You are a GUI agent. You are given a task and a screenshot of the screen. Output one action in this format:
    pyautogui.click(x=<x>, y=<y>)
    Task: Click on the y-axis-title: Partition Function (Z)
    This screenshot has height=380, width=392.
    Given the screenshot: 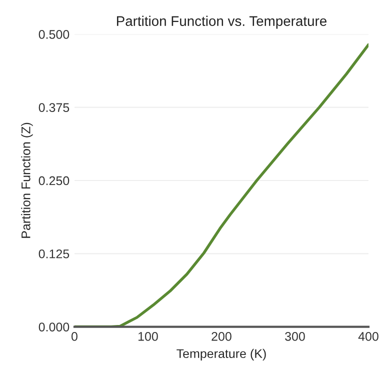 What is the action you would take?
    pyautogui.click(x=27, y=180)
    